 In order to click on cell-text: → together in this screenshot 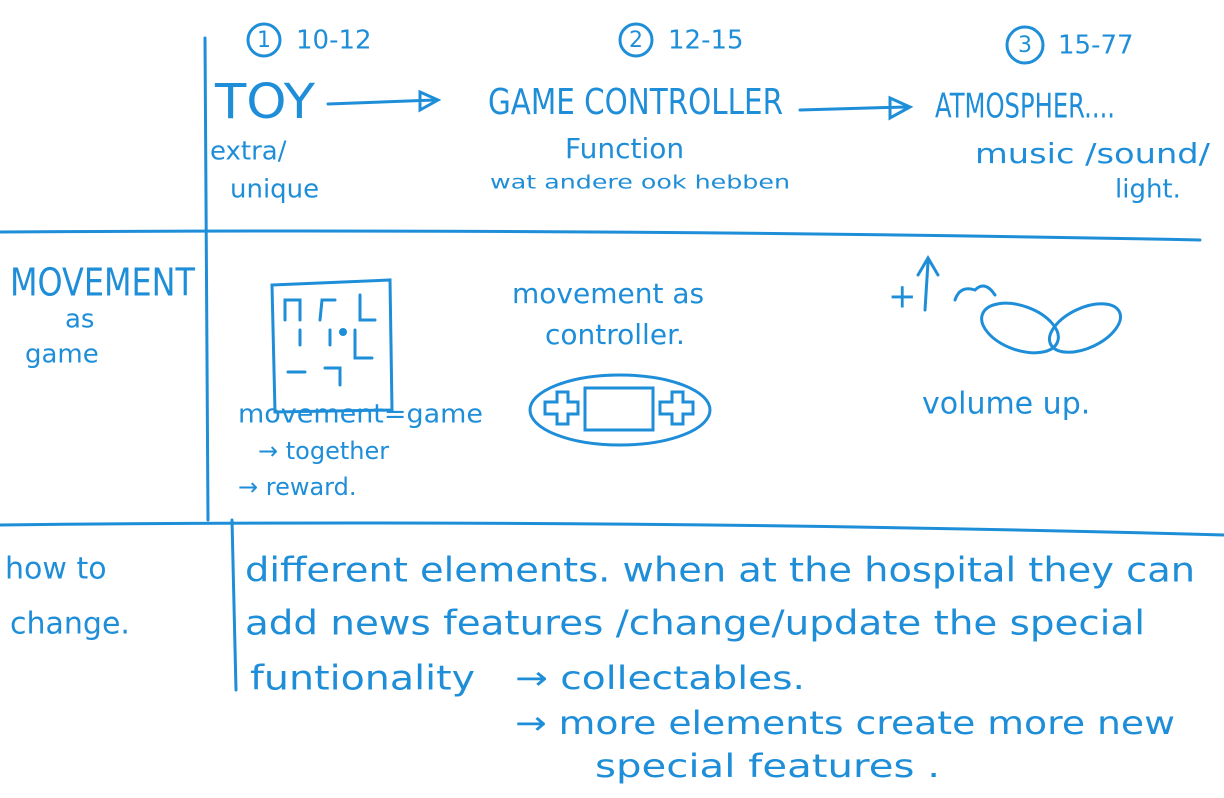, I will do `click(323, 451)`.